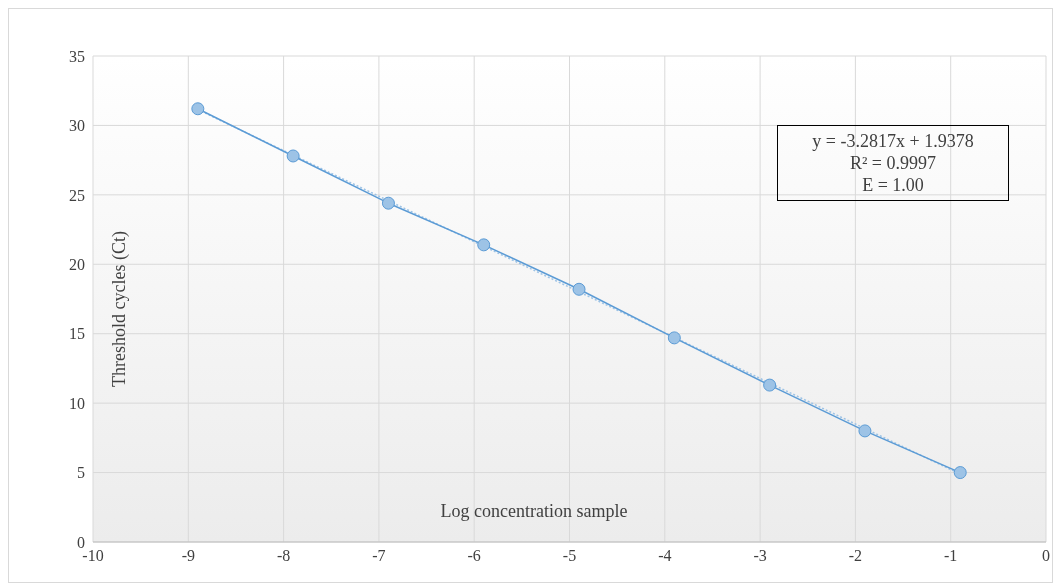 The width and height of the screenshot is (1061, 583). Describe the element at coordinates (188, 556) in the screenshot. I see `x-tick-label: -9` at that location.